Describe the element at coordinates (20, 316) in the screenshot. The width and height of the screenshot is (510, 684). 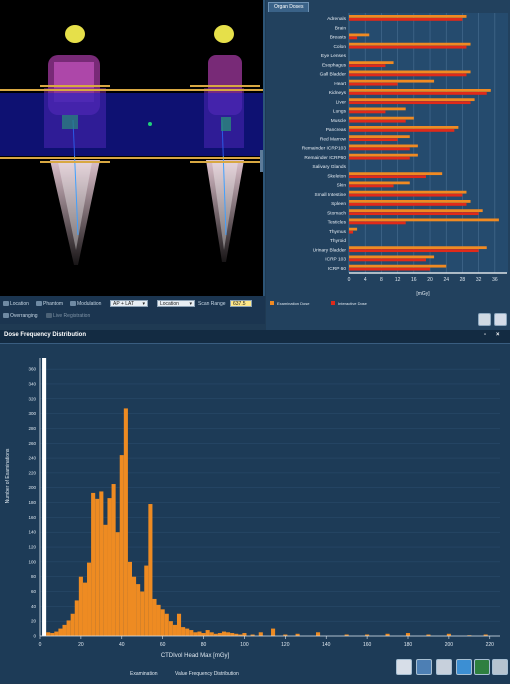
I see `overranging-toggle: Overranging` at that location.